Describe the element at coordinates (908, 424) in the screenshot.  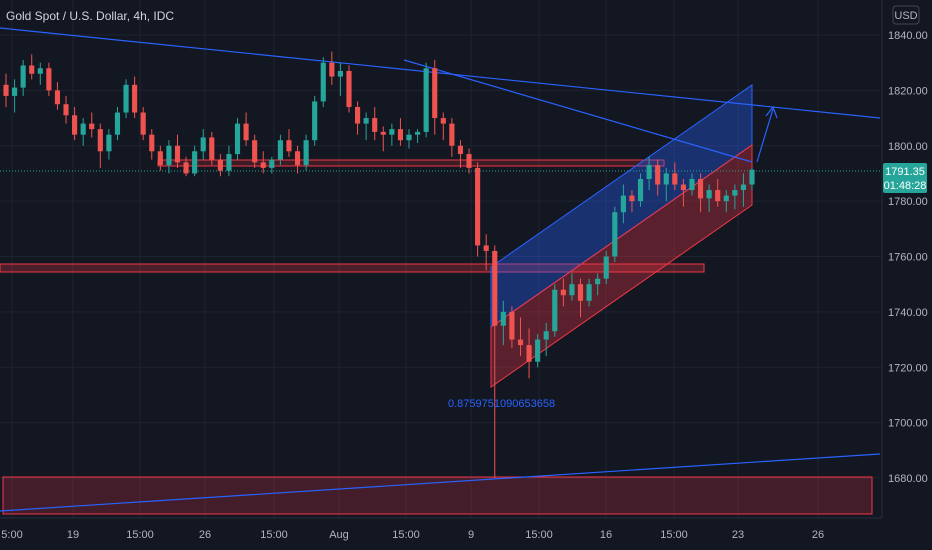
I see `price-label: 1700.00` at that location.